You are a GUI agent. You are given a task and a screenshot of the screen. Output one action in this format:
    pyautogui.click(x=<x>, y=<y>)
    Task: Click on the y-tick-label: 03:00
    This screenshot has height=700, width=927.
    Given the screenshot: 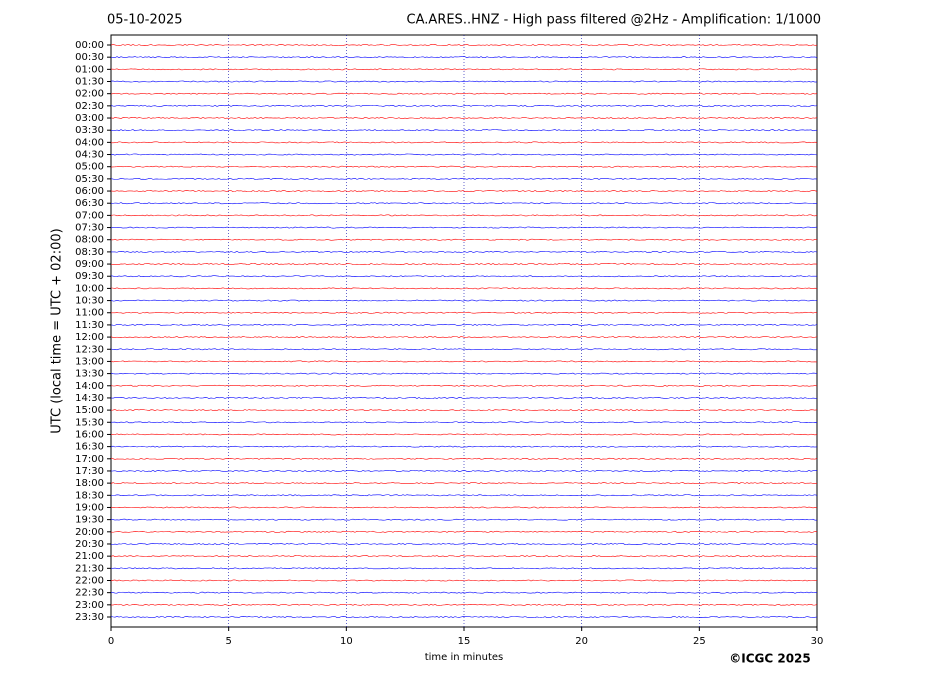 What is the action you would take?
    pyautogui.click(x=89, y=118)
    